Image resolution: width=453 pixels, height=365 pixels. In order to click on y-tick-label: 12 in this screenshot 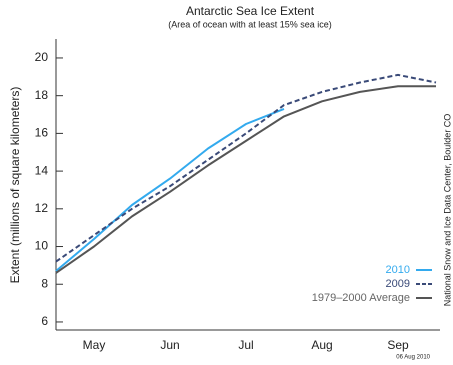, I will do `click(42, 208)`.